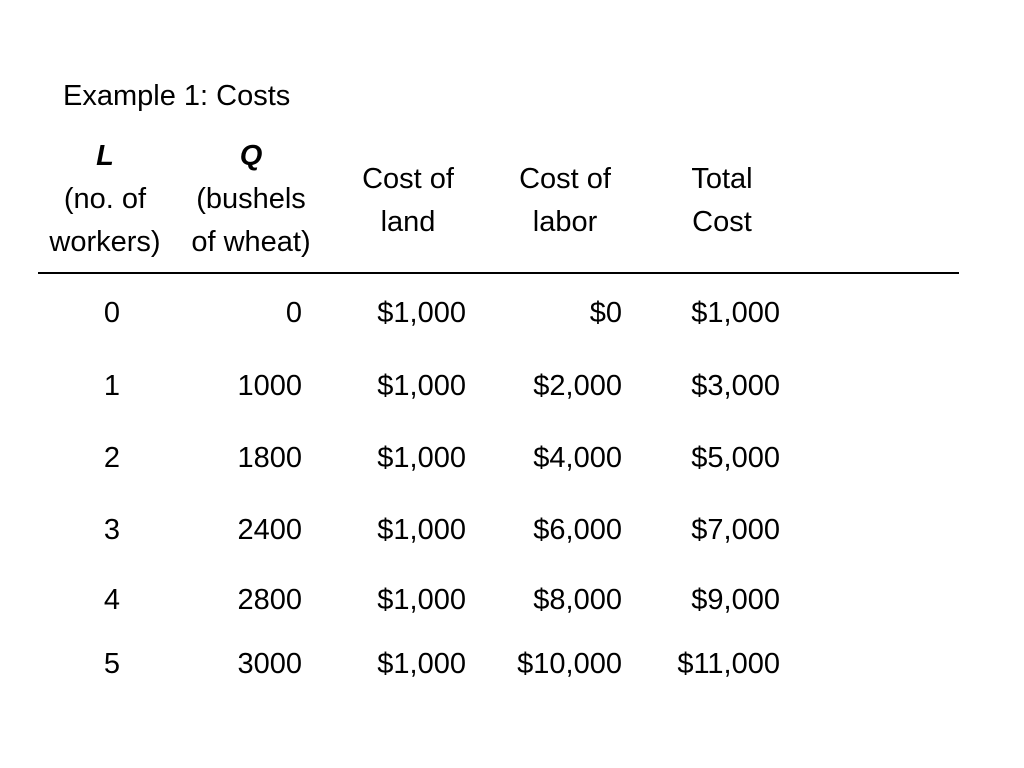 This screenshot has width=1024, height=768. I want to click on table-row-5-q: 3000, so click(269, 664).